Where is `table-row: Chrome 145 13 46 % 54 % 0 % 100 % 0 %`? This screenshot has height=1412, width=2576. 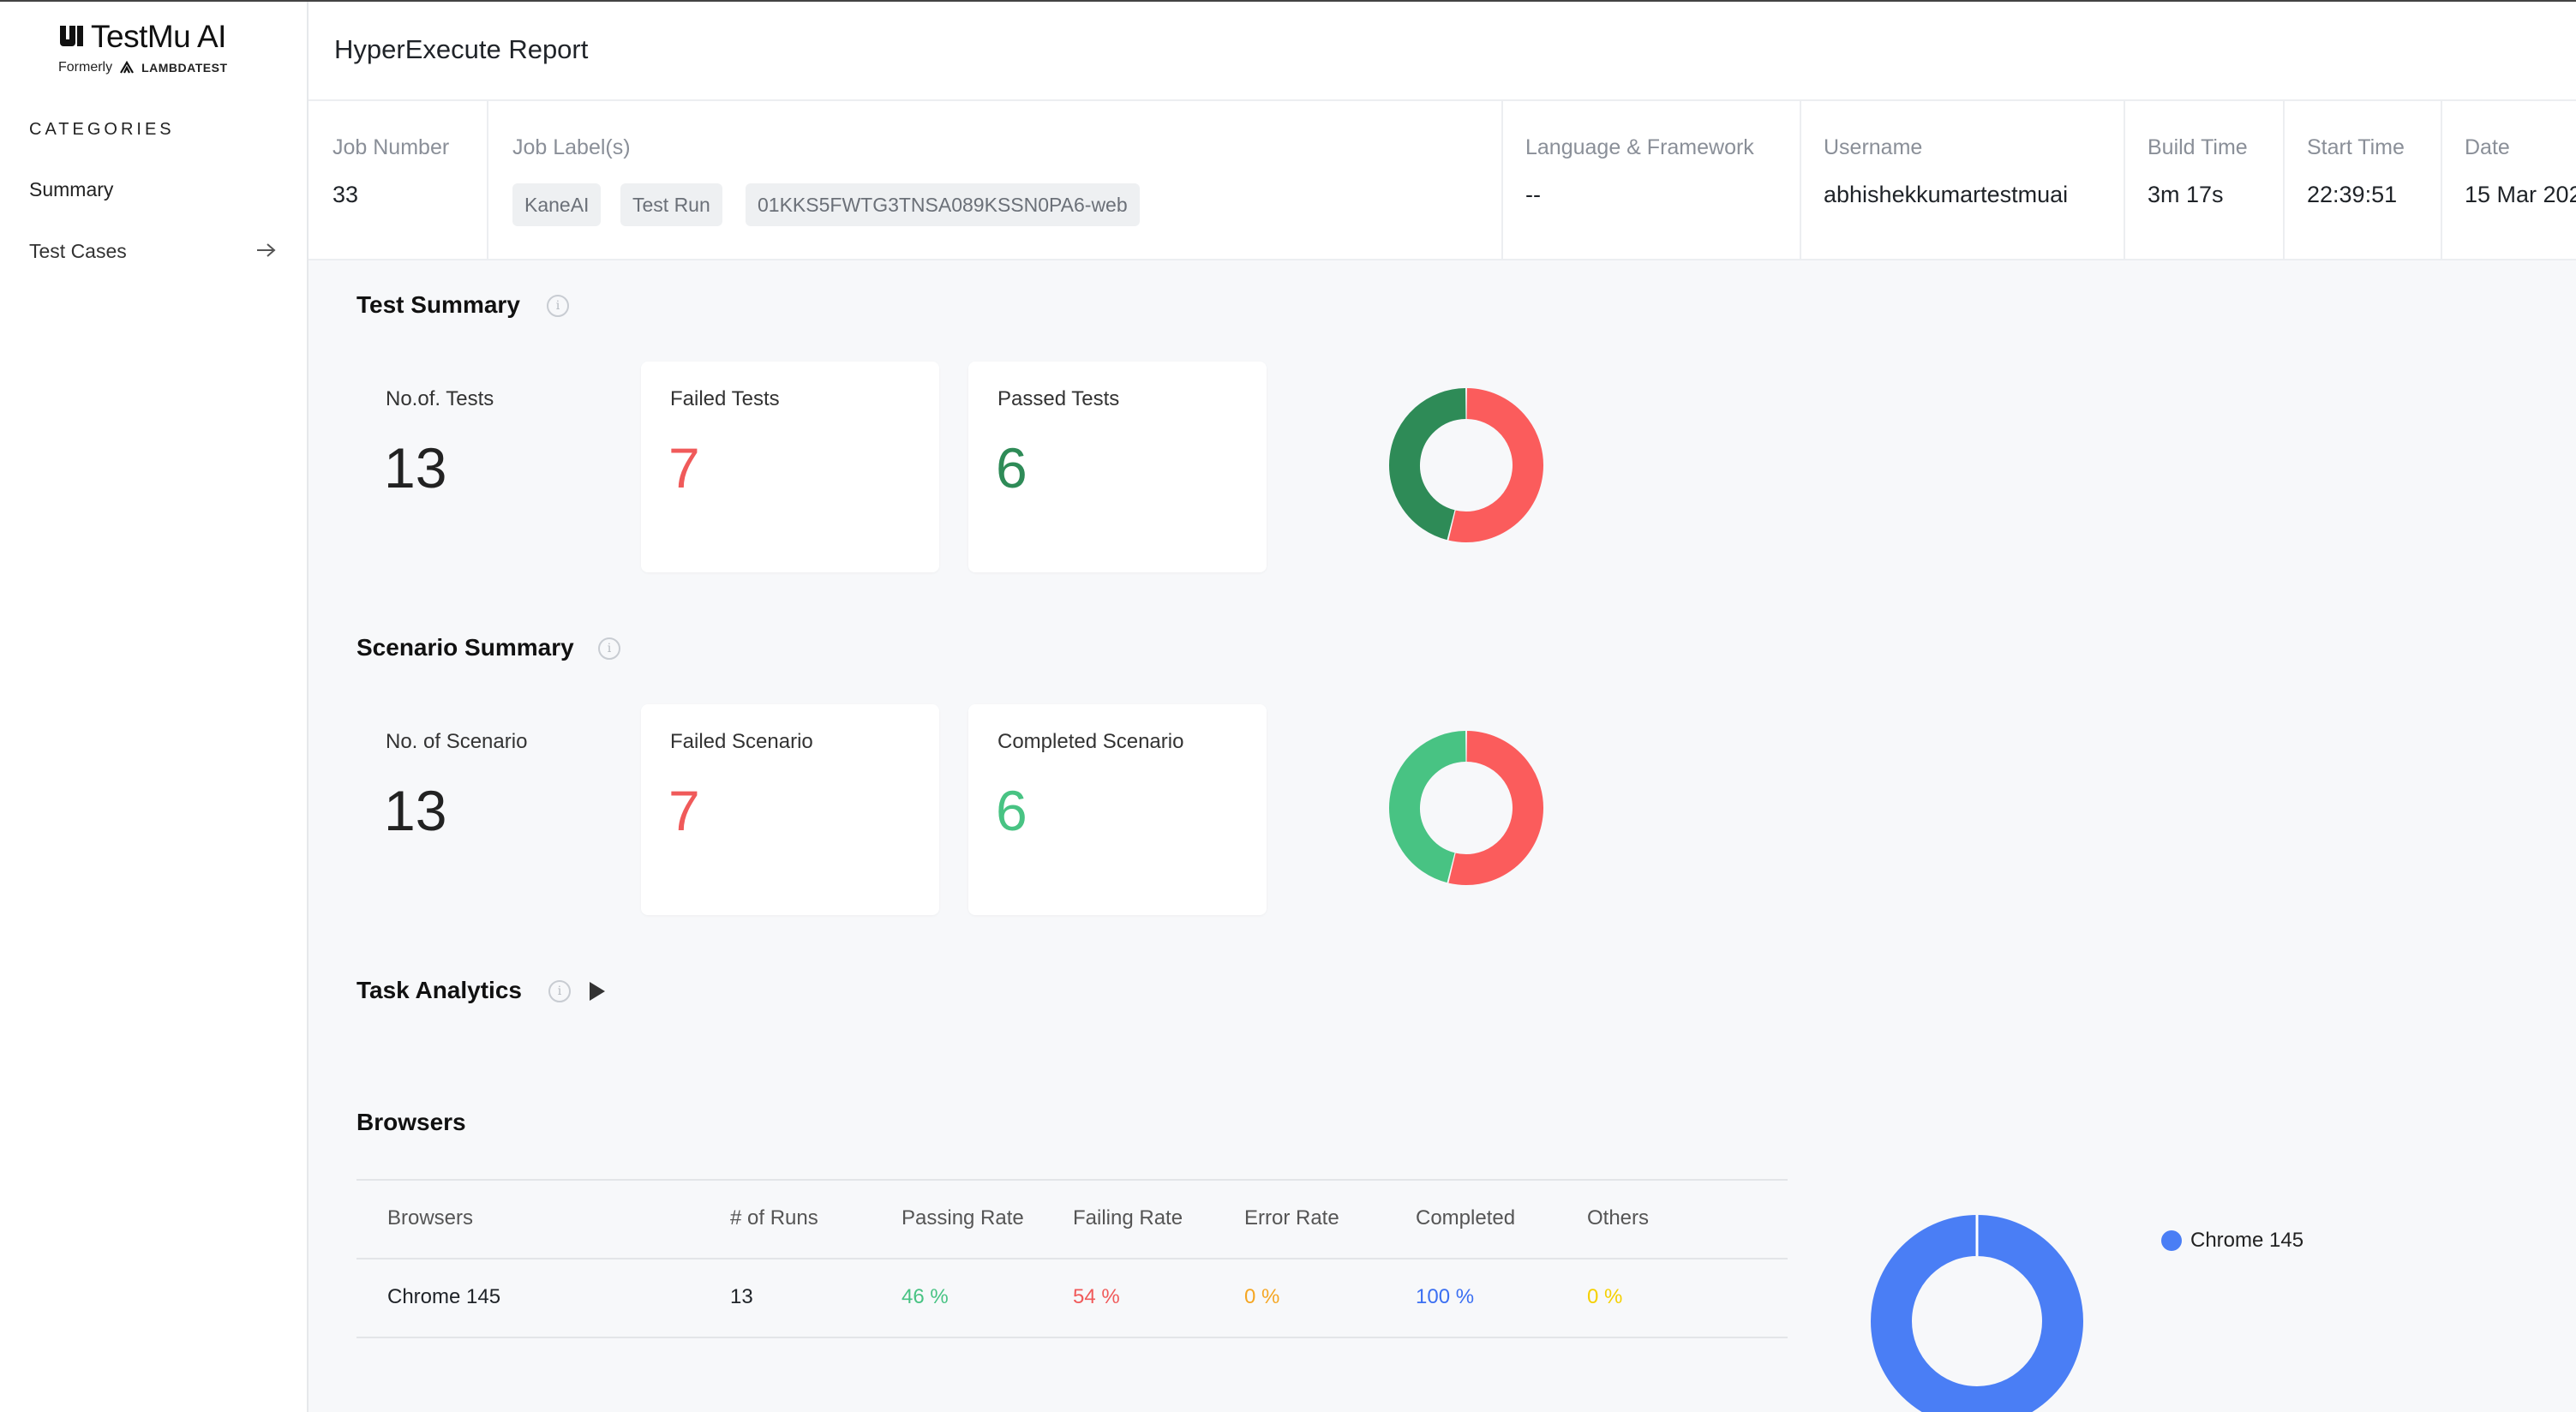 table-row: Chrome 145 13 46 % 54 % 0 % 100 % 0 % is located at coordinates (1072, 1298).